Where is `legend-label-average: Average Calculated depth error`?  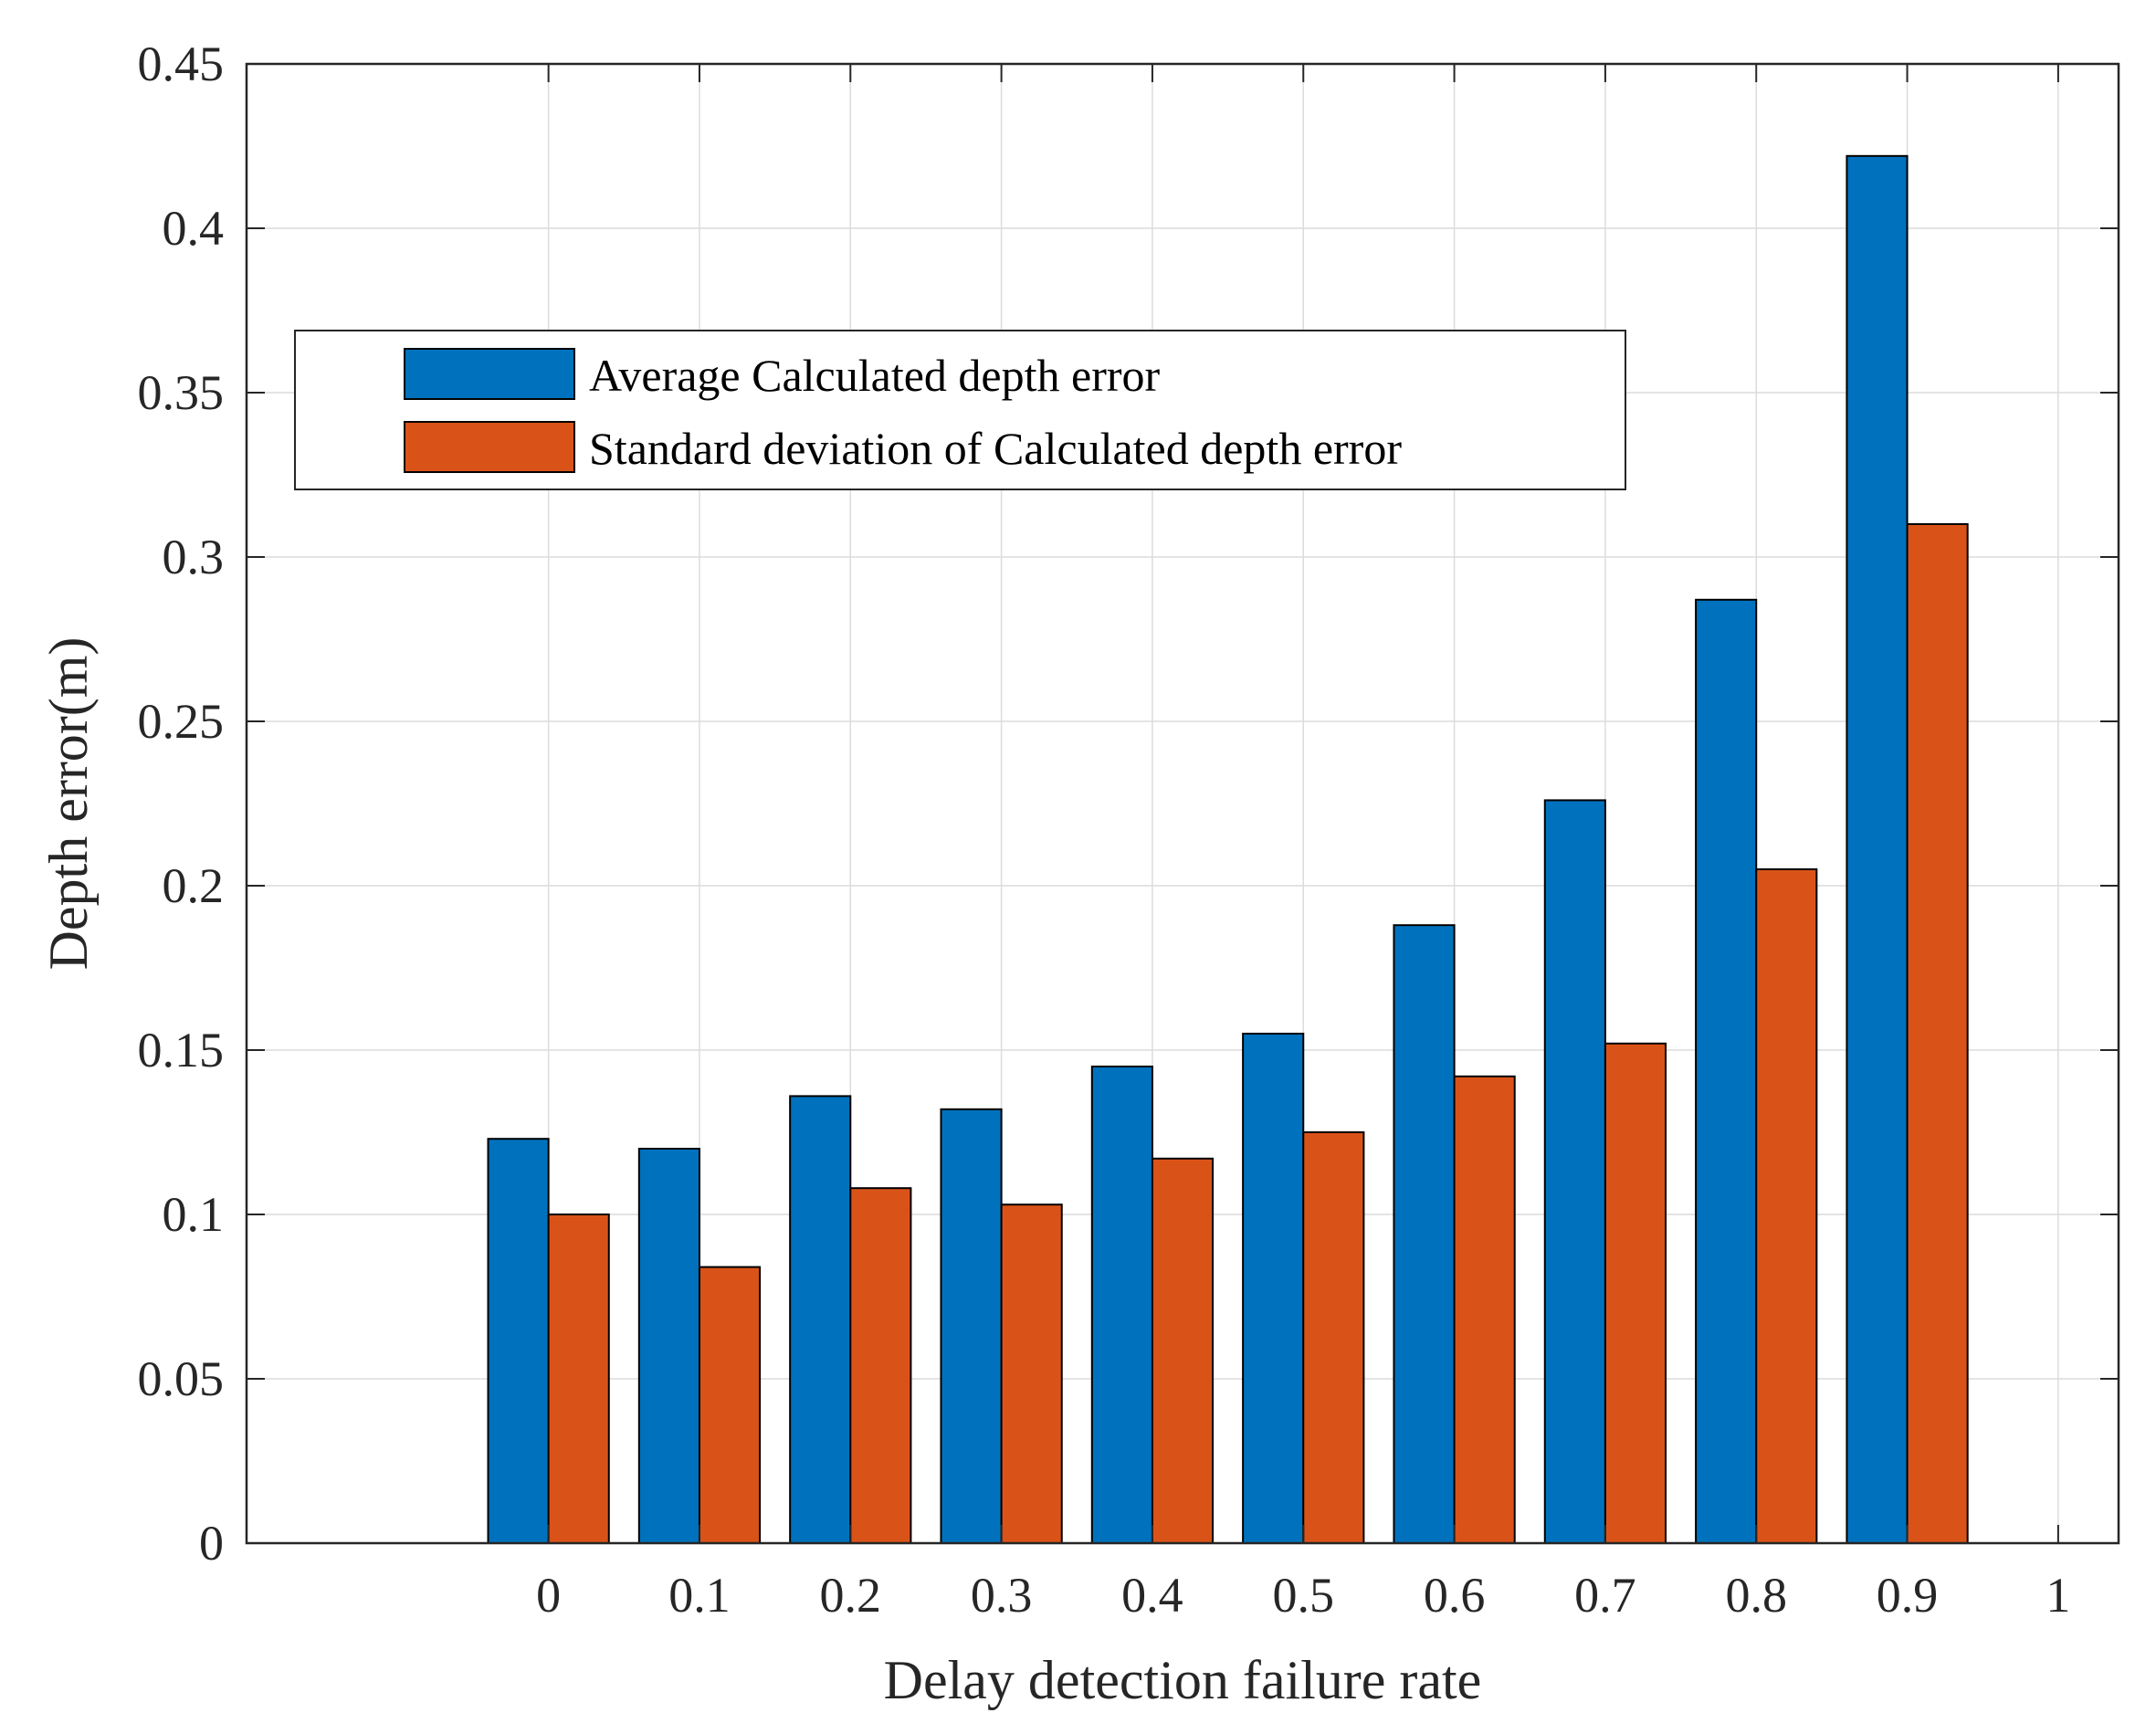
legend-label-average: Average Calculated depth error is located at coordinates (875, 375).